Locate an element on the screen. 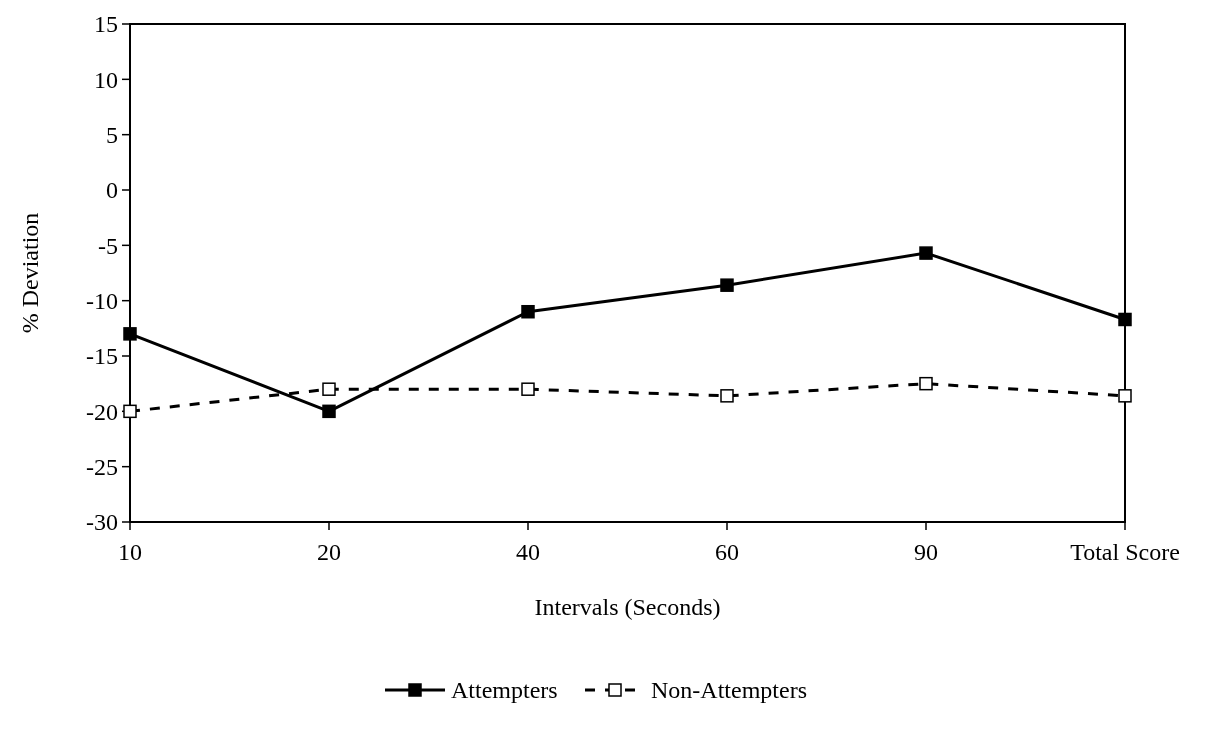  y-tick-label: 5 is located at coordinates (112, 135).